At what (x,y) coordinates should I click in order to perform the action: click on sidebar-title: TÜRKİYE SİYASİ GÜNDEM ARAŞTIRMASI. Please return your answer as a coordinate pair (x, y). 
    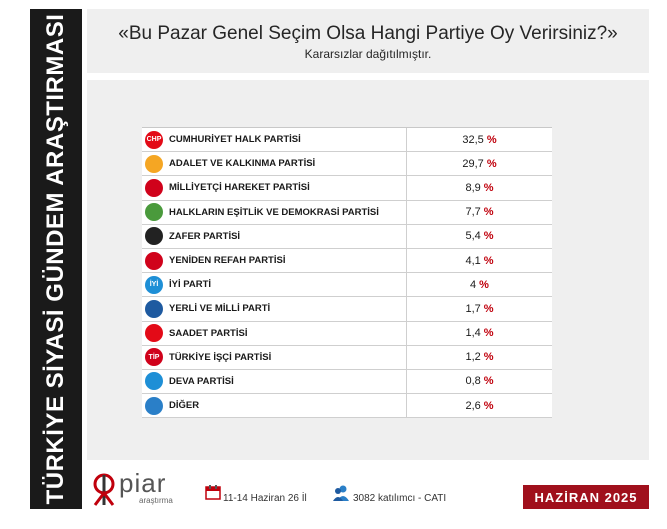
    Looking at the image, I should click on (55, 259).